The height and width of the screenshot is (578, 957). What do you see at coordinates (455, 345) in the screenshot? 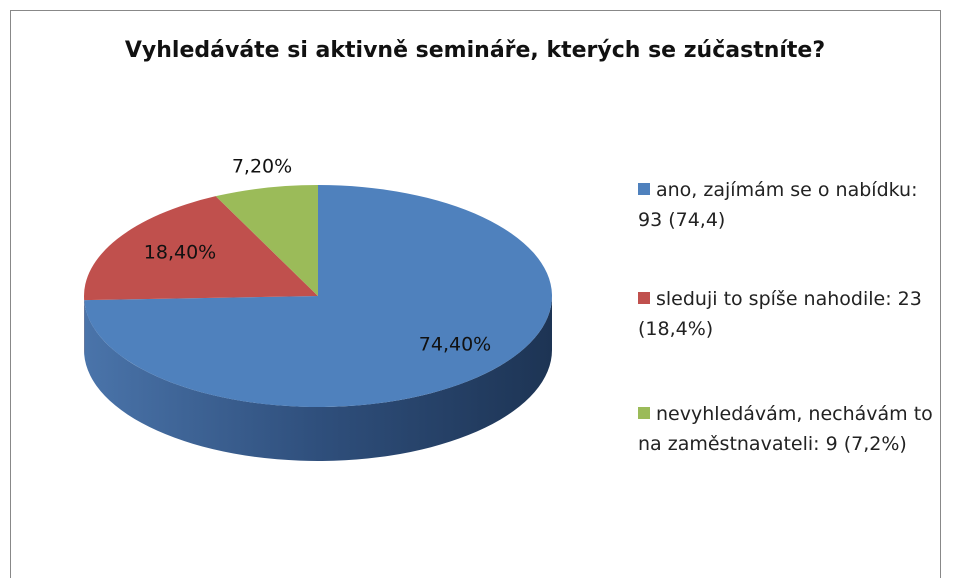
I see `data-label: 74,40%` at bounding box center [455, 345].